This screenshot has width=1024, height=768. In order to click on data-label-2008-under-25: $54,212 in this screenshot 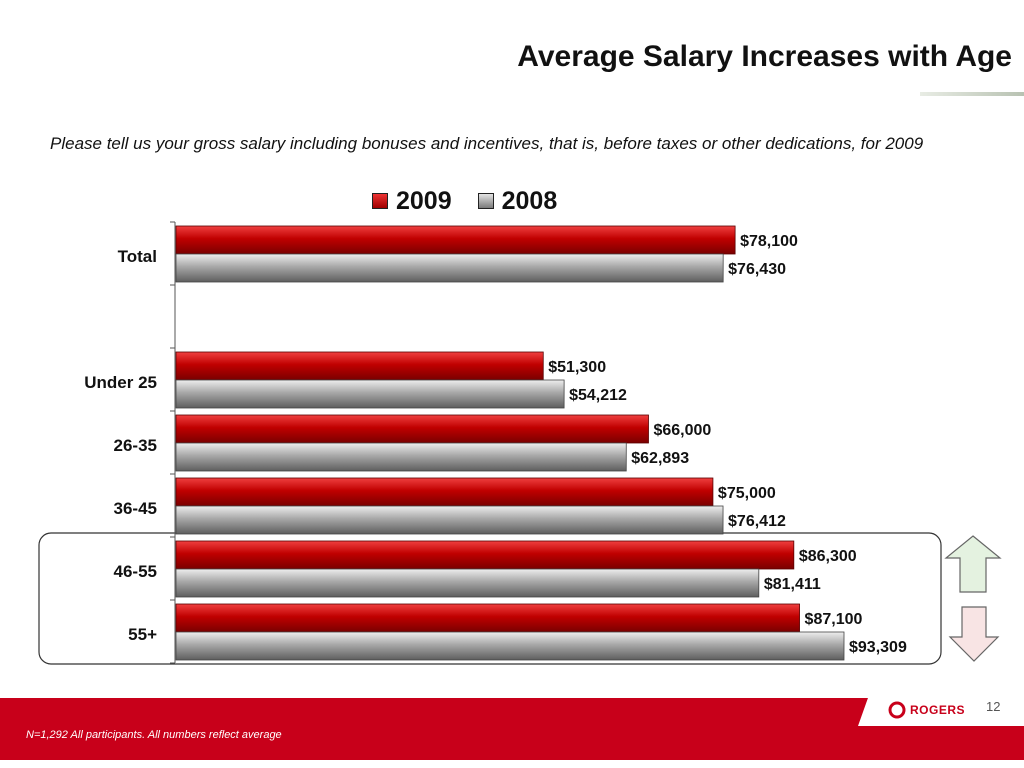, I will do `click(598, 395)`.